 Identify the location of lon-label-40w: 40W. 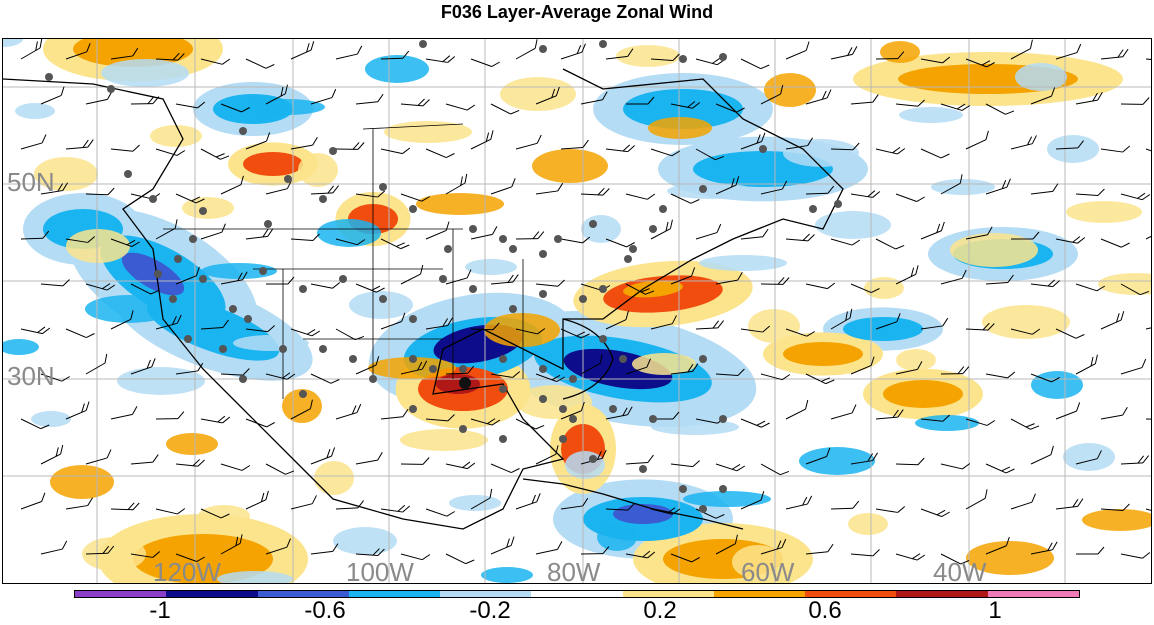
(959, 571).